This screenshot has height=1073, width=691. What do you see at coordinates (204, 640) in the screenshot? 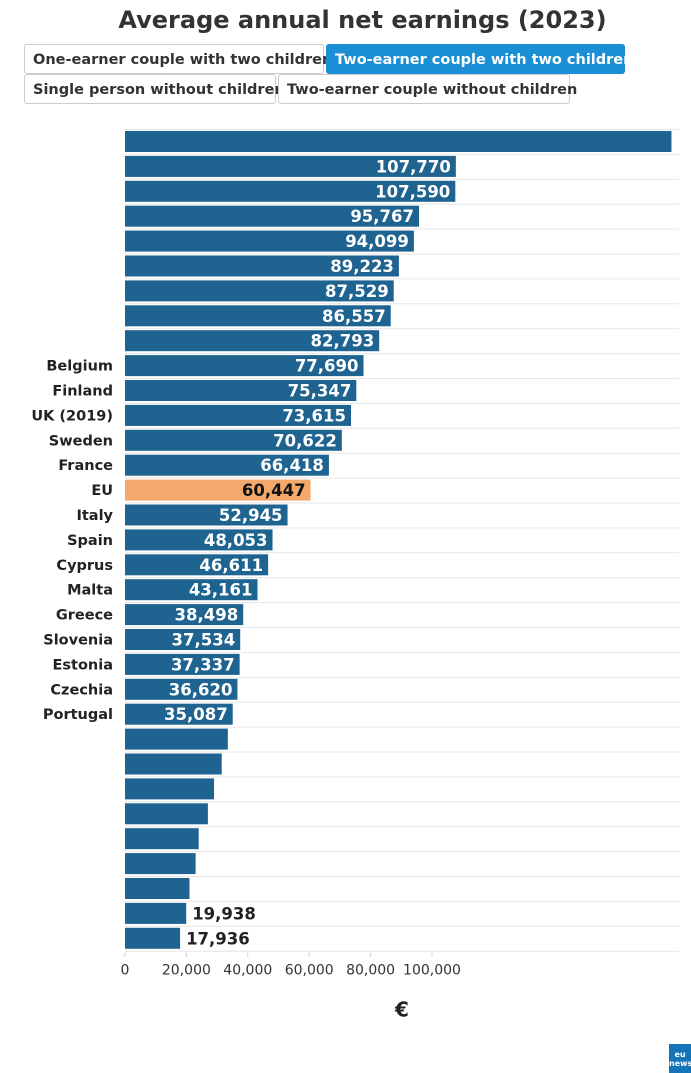
I see `value-label: 37,534` at bounding box center [204, 640].